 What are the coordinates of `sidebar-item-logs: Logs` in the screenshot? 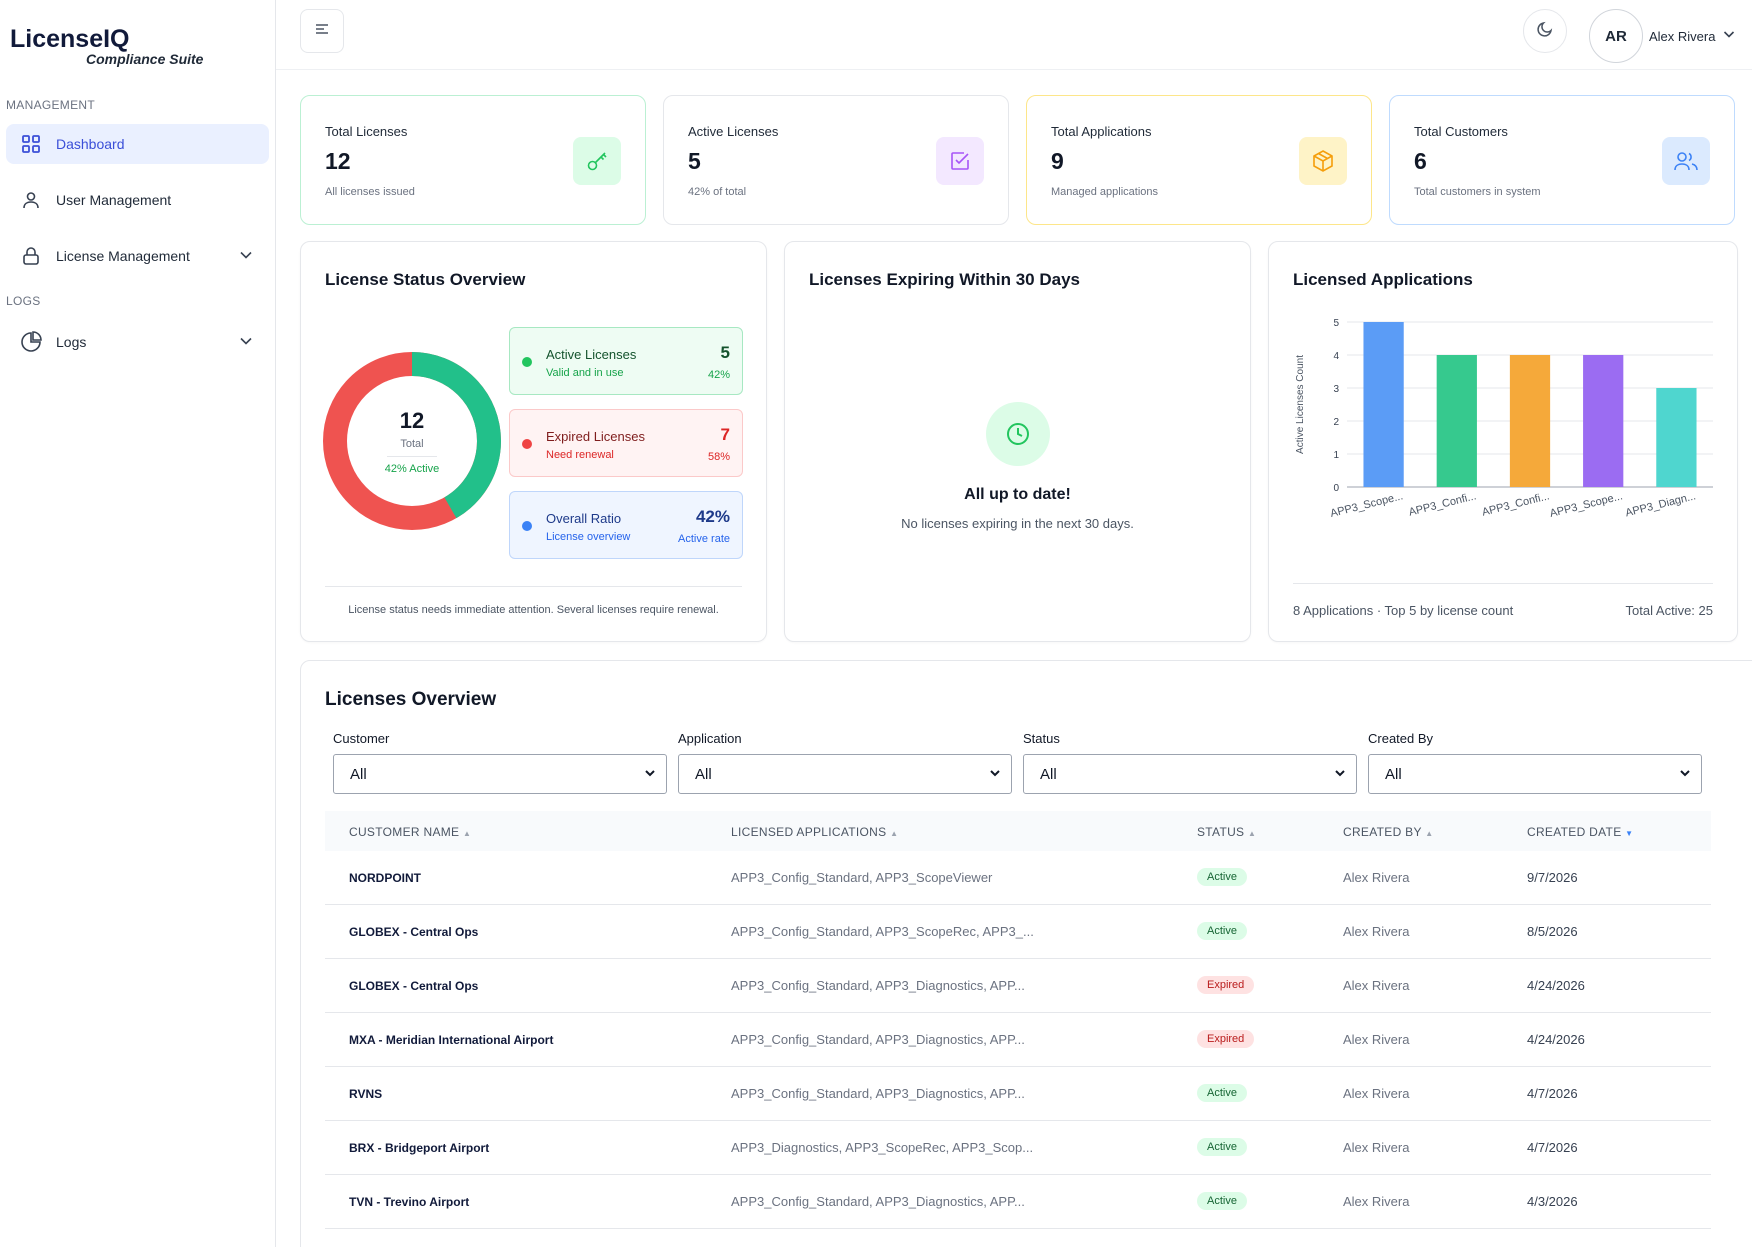 It's located at (137, 342).